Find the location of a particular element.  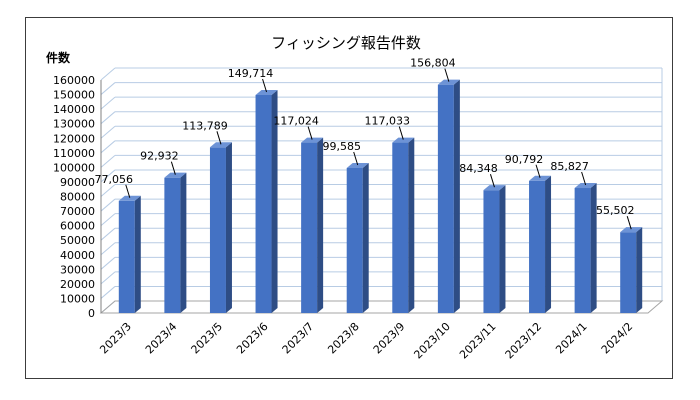

x-tick-label: 2023/4 is located at coordinates (161, 338).